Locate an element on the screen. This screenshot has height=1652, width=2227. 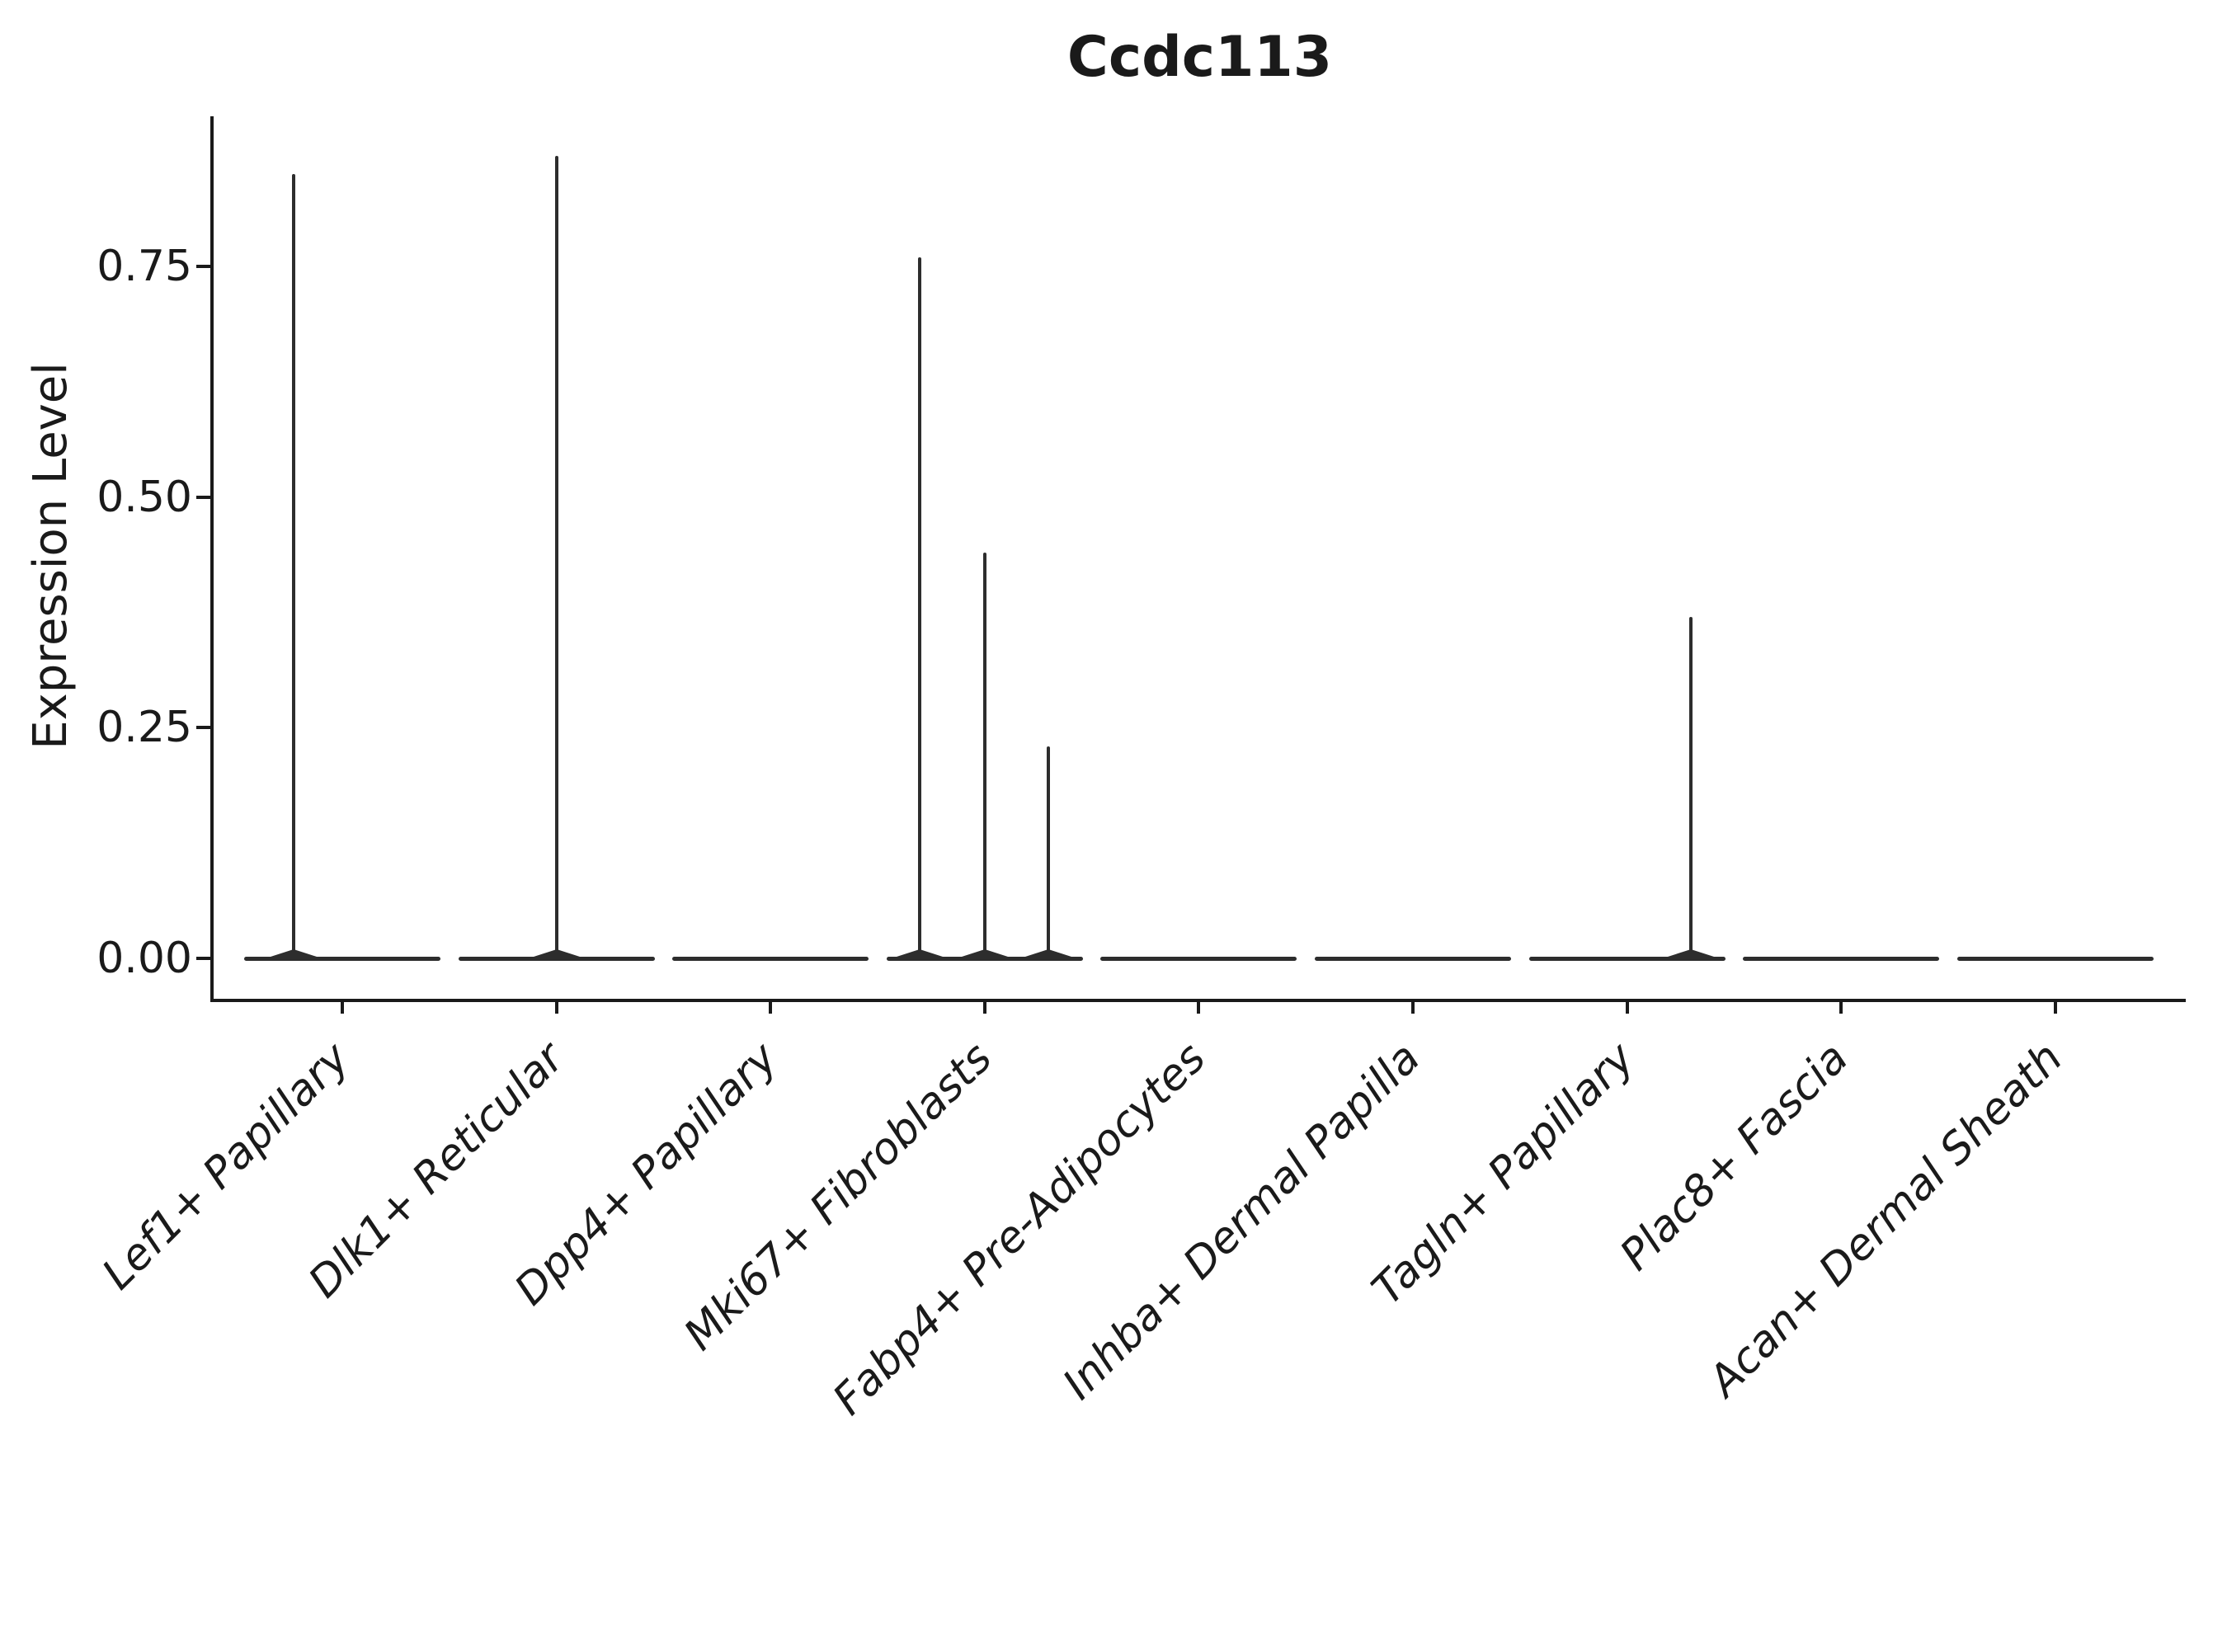
y-tick-label: 0.25 is located at coordinates (144, 728).